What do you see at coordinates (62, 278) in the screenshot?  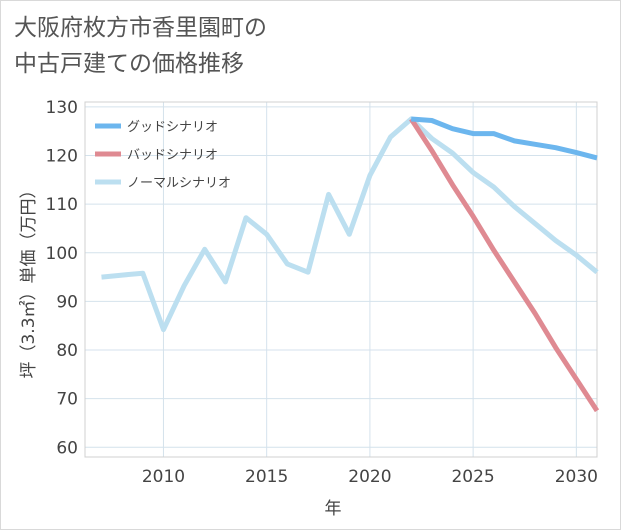 I see `y-axis-ticks: 60 70 80 90 100 110 120 130` at bounding box center [62, 278].